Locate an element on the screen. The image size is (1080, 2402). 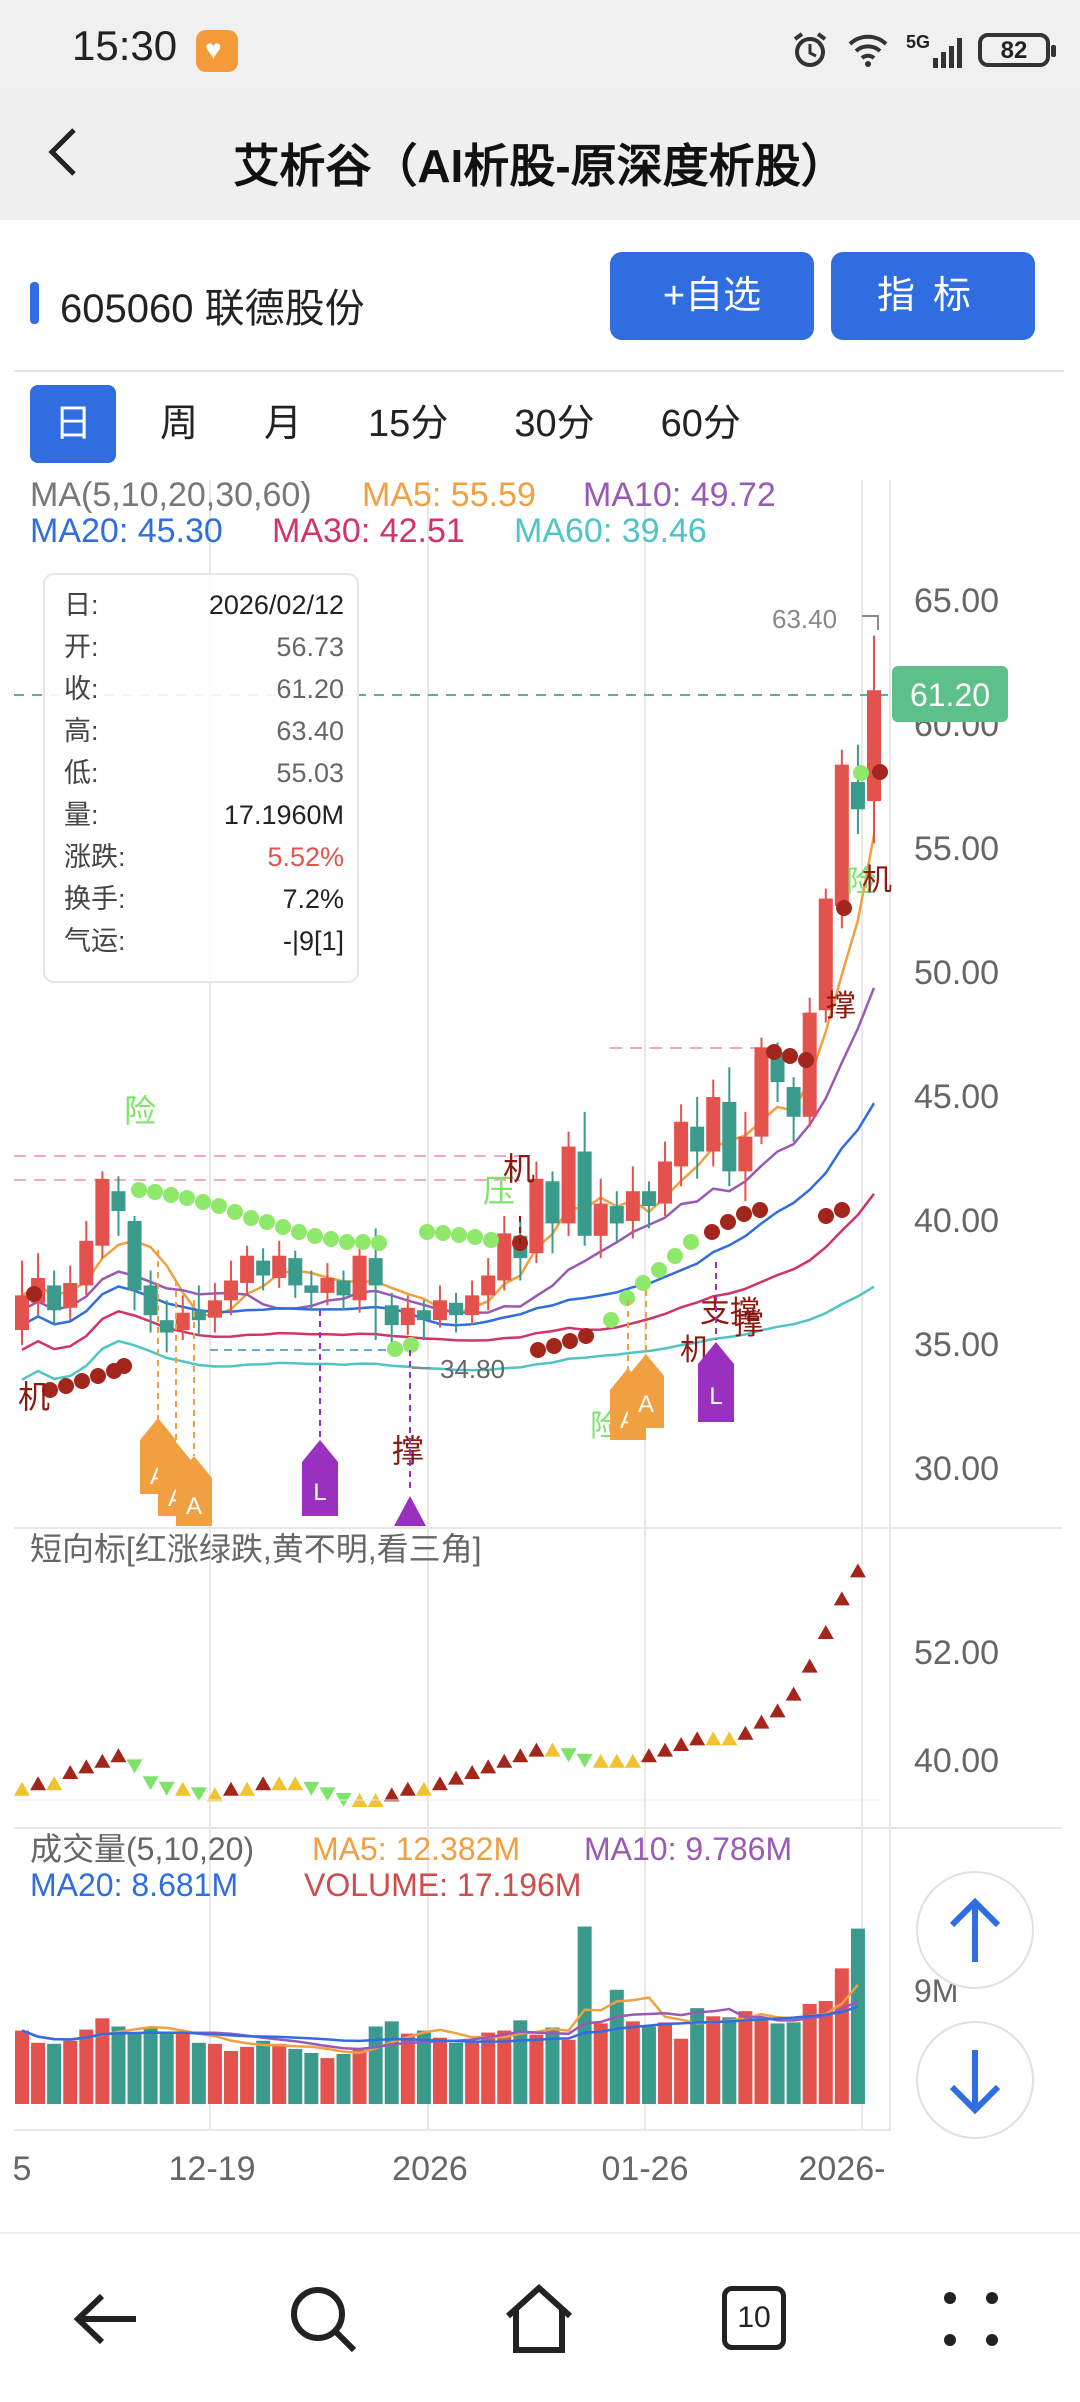
svg-text: 7.2% is located at coordinates (313, 899).